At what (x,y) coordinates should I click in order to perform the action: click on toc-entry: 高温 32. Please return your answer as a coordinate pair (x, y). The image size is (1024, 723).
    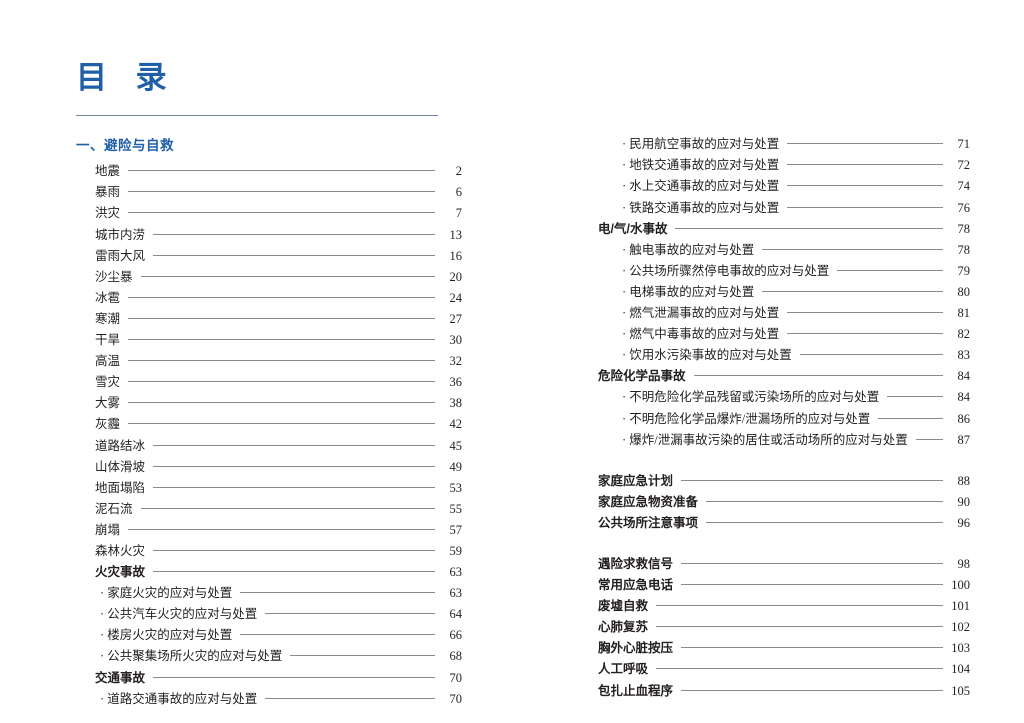
    Looking at the image, I should click on (269, 361).